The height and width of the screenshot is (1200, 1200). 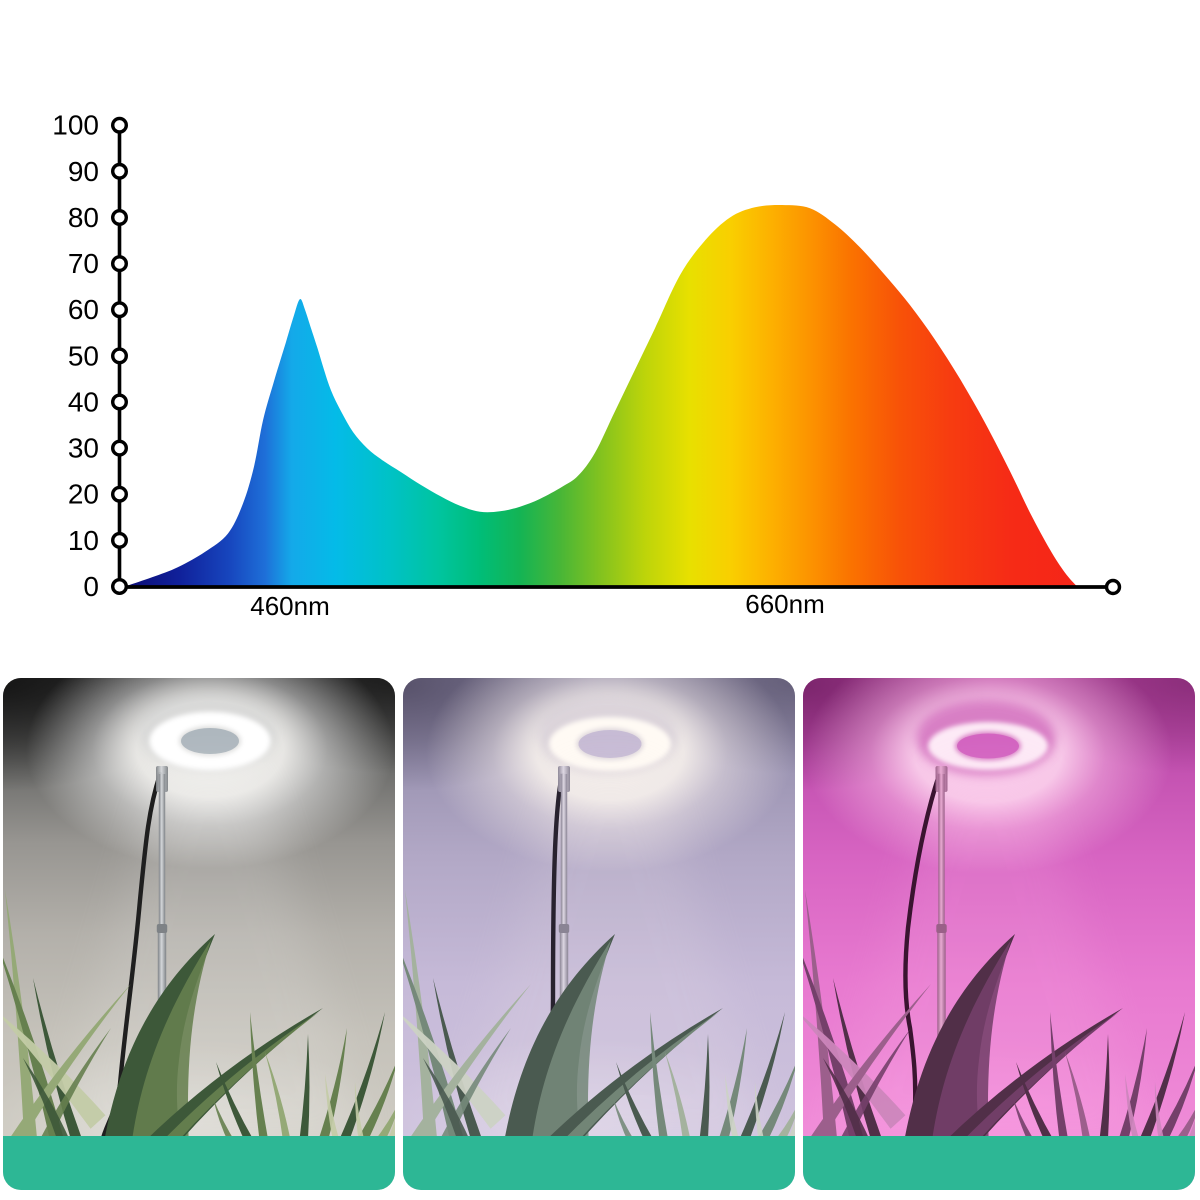 I want to click on svg-text: 660nm, so click(x=785, y=604).